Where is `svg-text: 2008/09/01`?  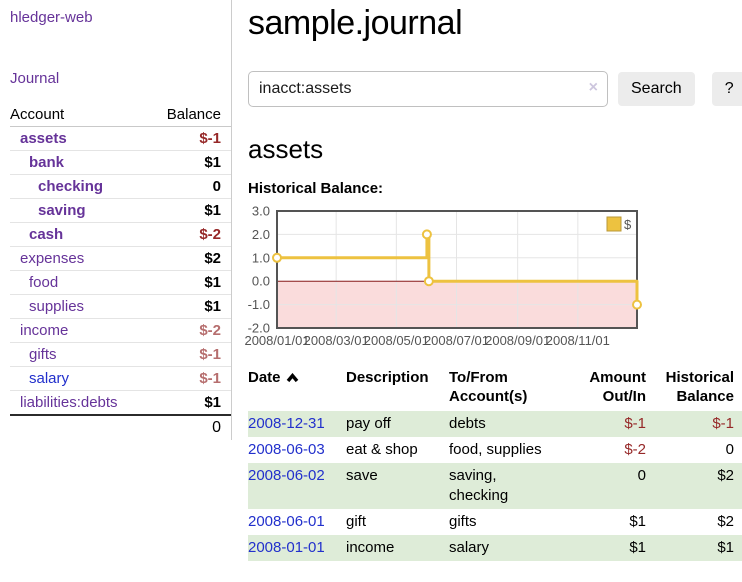
svg-text: 2008/09/01 is located at coordinates (517, 340).